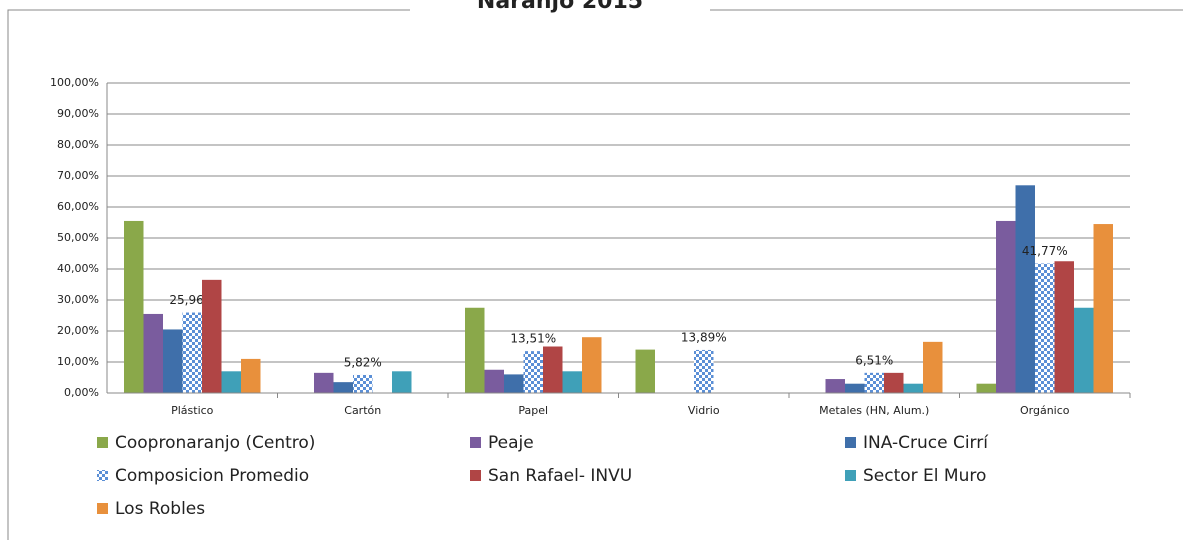 The height and width of the screenshot is (540, 1183). Describe the element at coordinates (192, 410) in the screenshot. I see `x-tick-label: Plástico` at that location.